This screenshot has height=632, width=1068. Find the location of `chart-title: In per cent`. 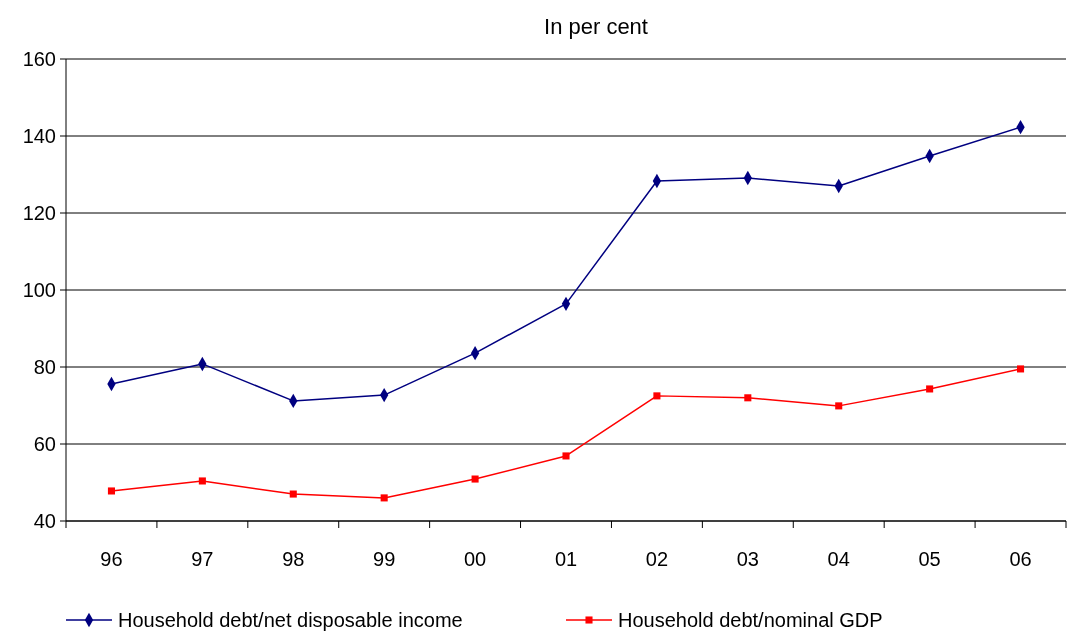

chart-title: In per cent is located at coordinates (596, 26).